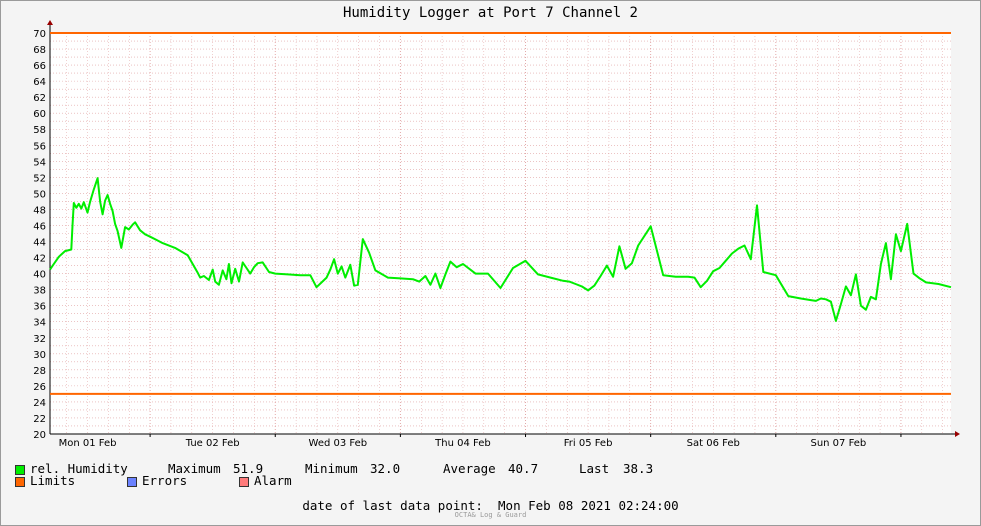 The height and width of the screenshot is (526, 981). I want to click on y-tick-label: 22, so click(39, 419).